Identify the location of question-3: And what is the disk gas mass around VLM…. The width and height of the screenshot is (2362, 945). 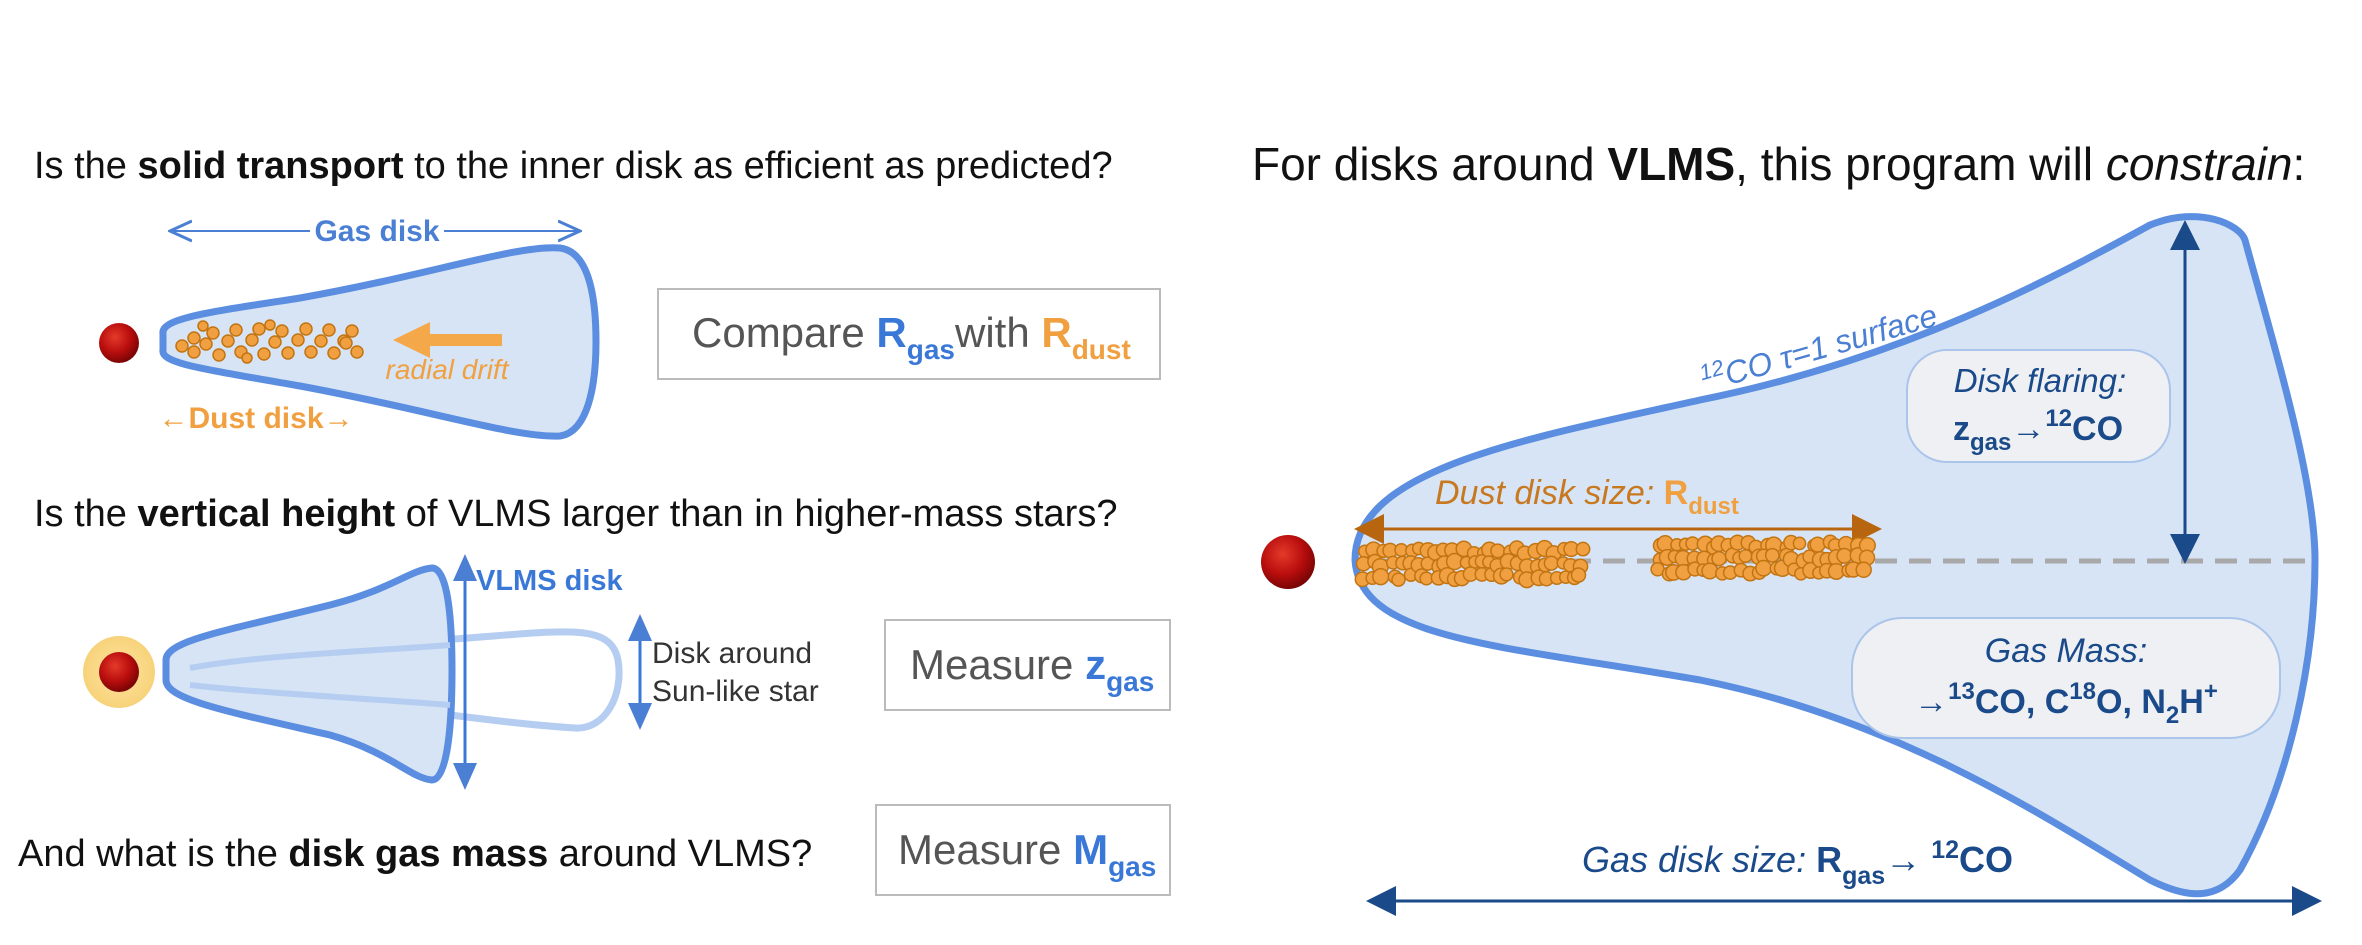
(415, 854).